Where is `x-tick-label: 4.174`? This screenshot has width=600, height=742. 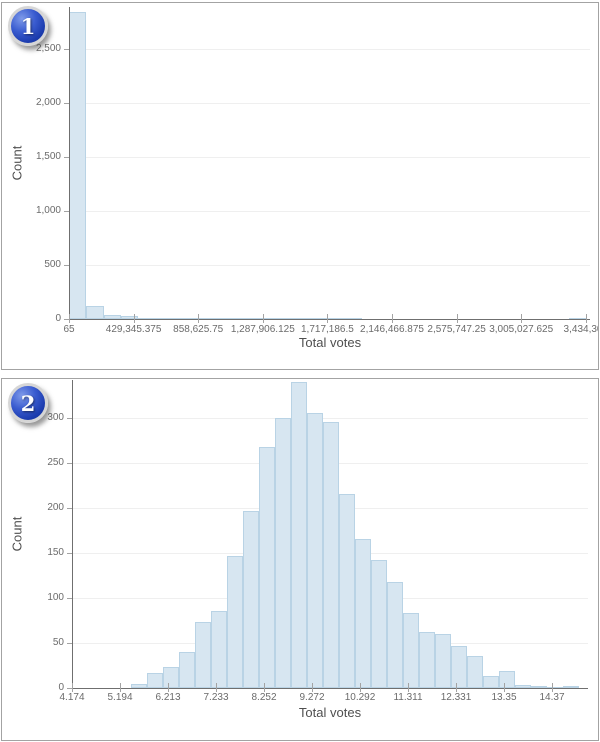
x-tick-label: 4.174 is located at coordinates (72, 697).